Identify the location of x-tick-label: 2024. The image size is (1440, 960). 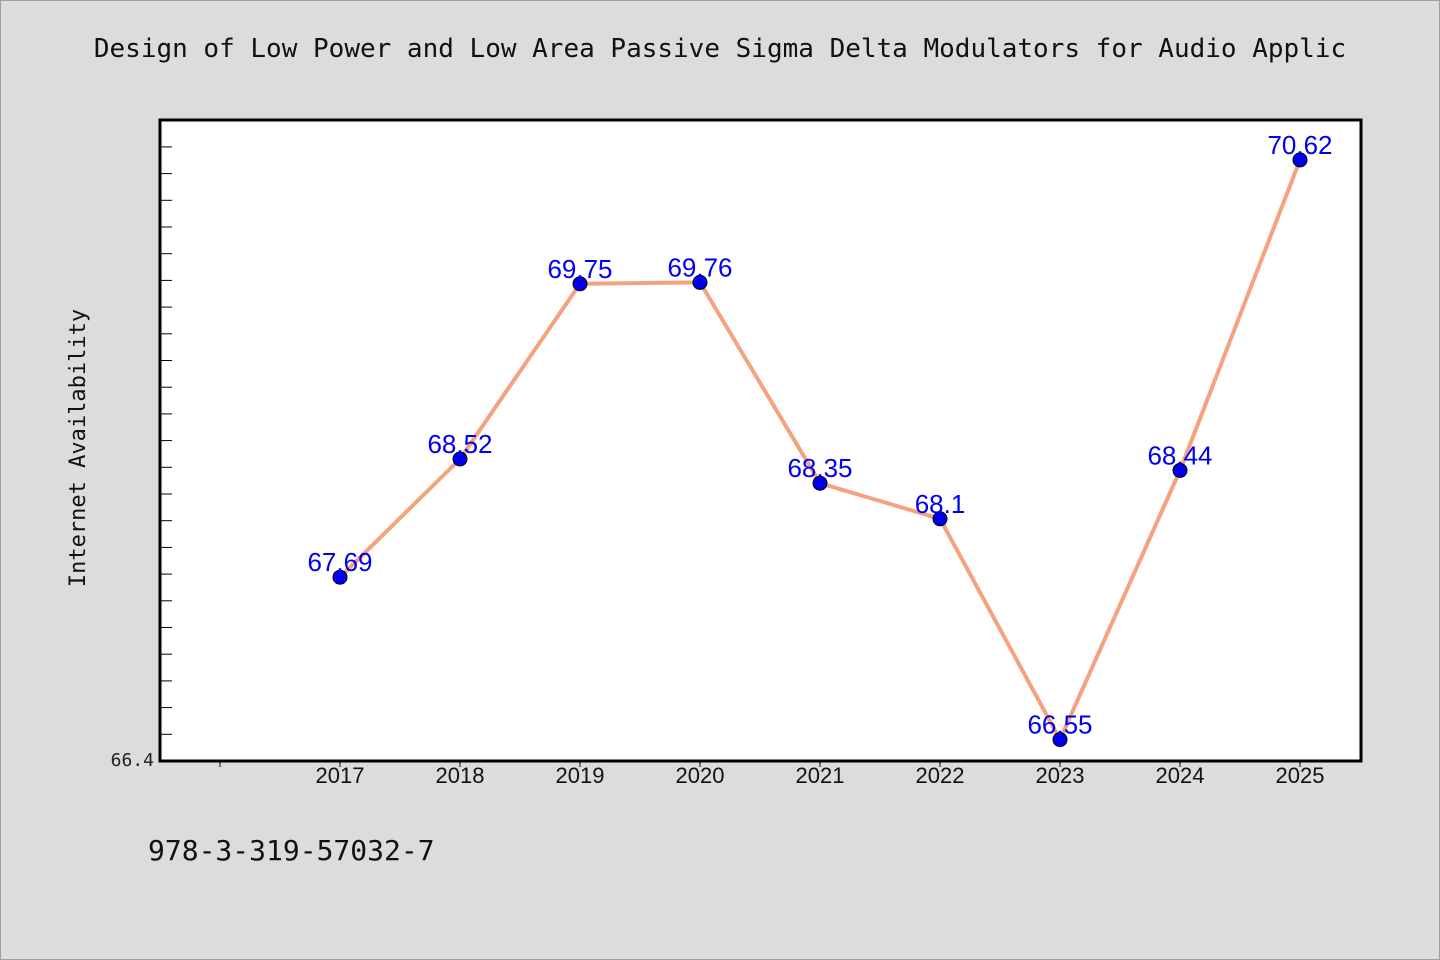
(1180, 775).